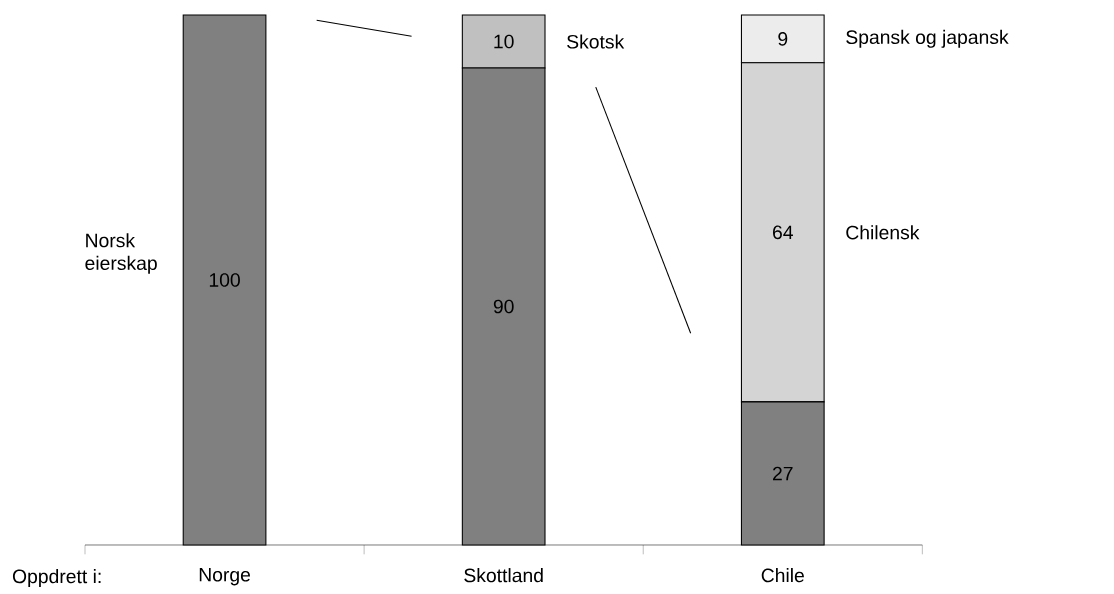 The height and width of the screenshot is (594, 1114). Describe the element at coordinates (782, 575) in the screenshot. I see `x-tick-label: Chile` at that location.